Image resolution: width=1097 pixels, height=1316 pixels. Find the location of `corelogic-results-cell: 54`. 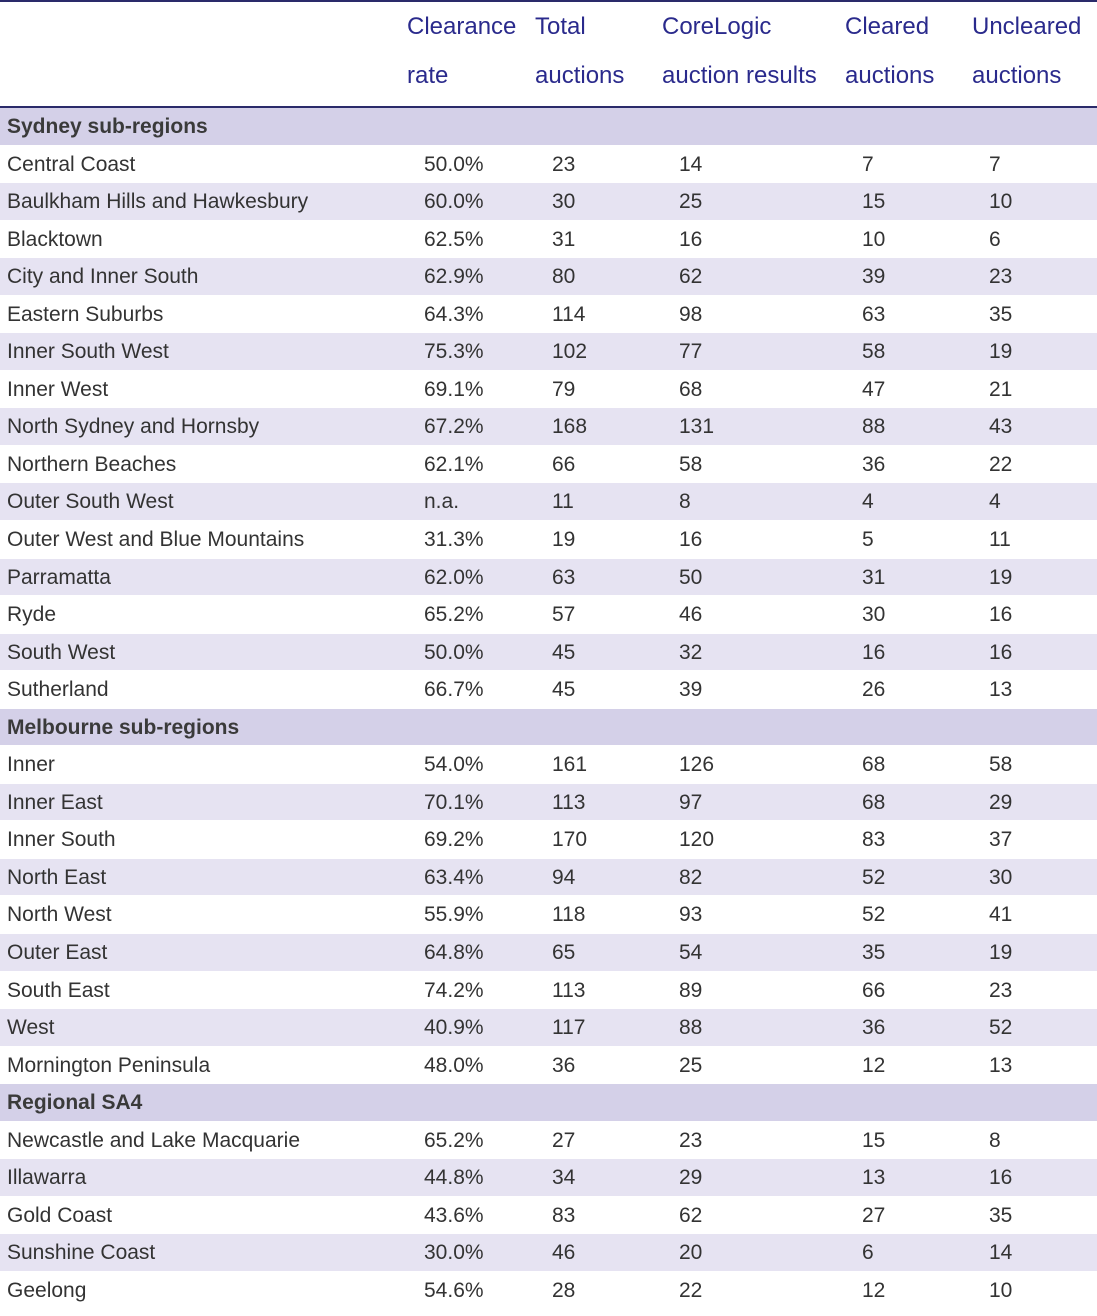

corelogic-results-cell: 54 is located at coordinates (691, 953).